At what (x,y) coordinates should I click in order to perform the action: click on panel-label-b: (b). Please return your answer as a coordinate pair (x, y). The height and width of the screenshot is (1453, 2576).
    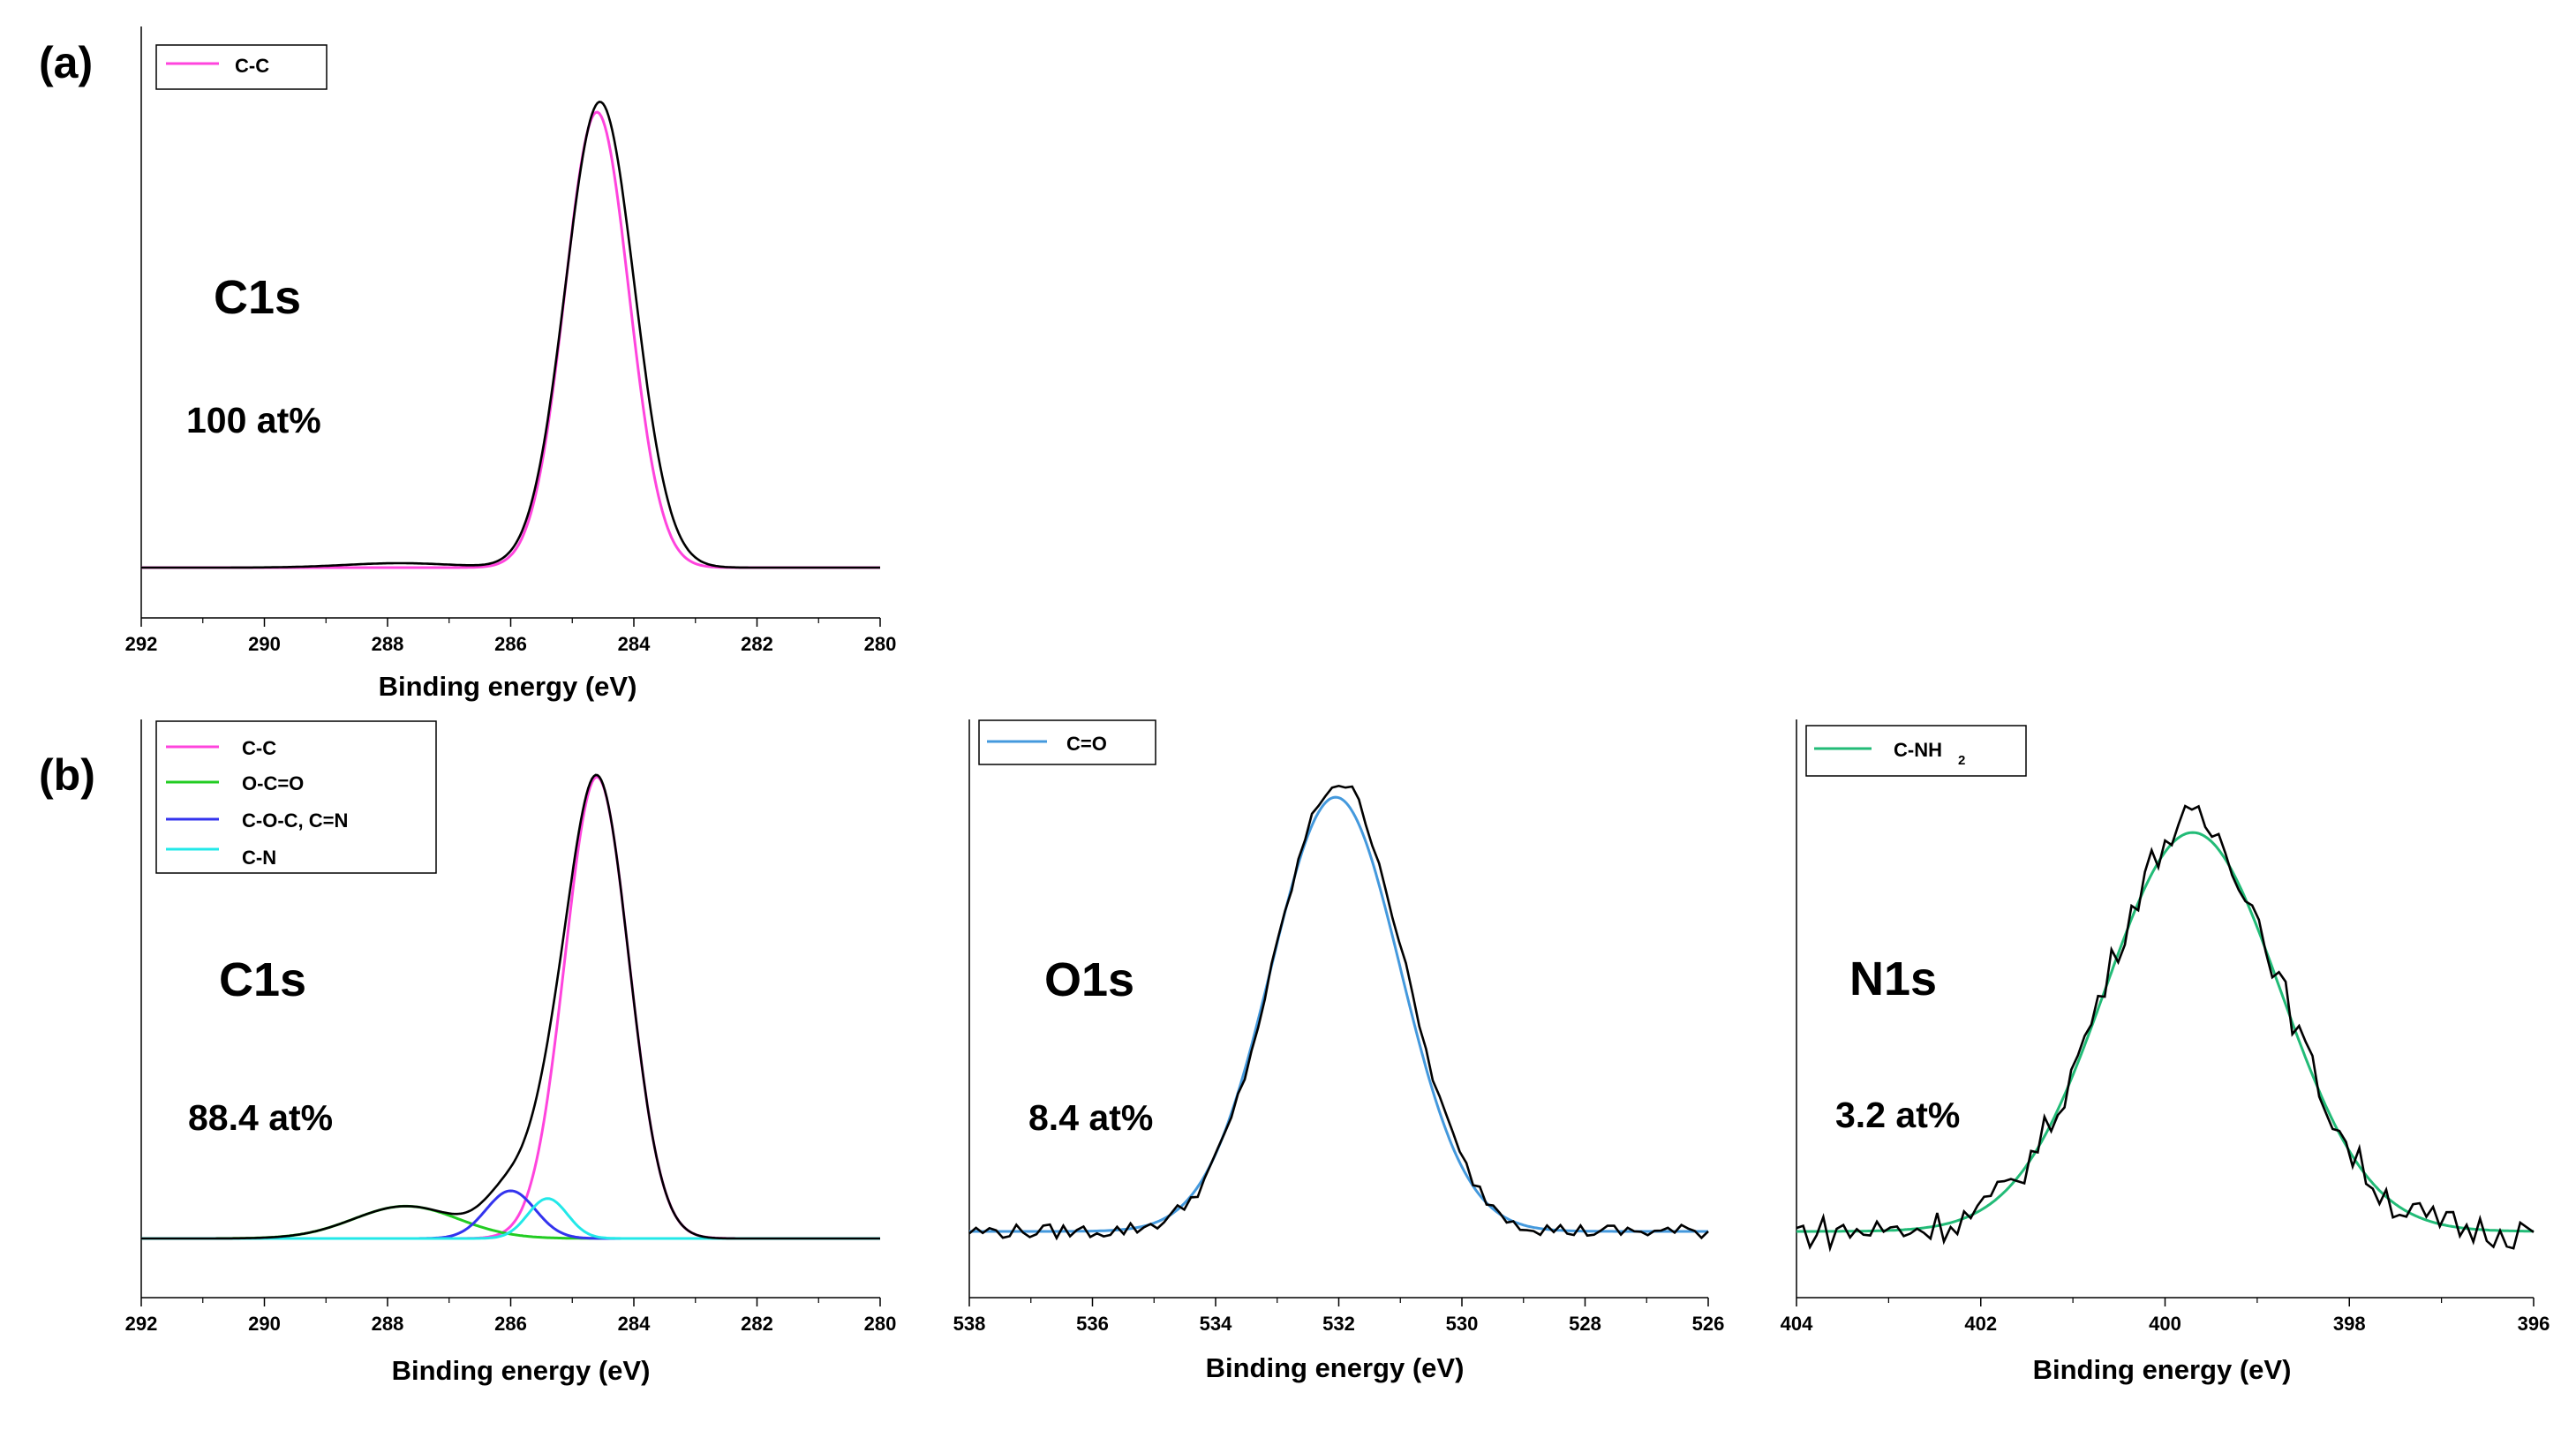
    Looking at the image, I should click on (67, 775).